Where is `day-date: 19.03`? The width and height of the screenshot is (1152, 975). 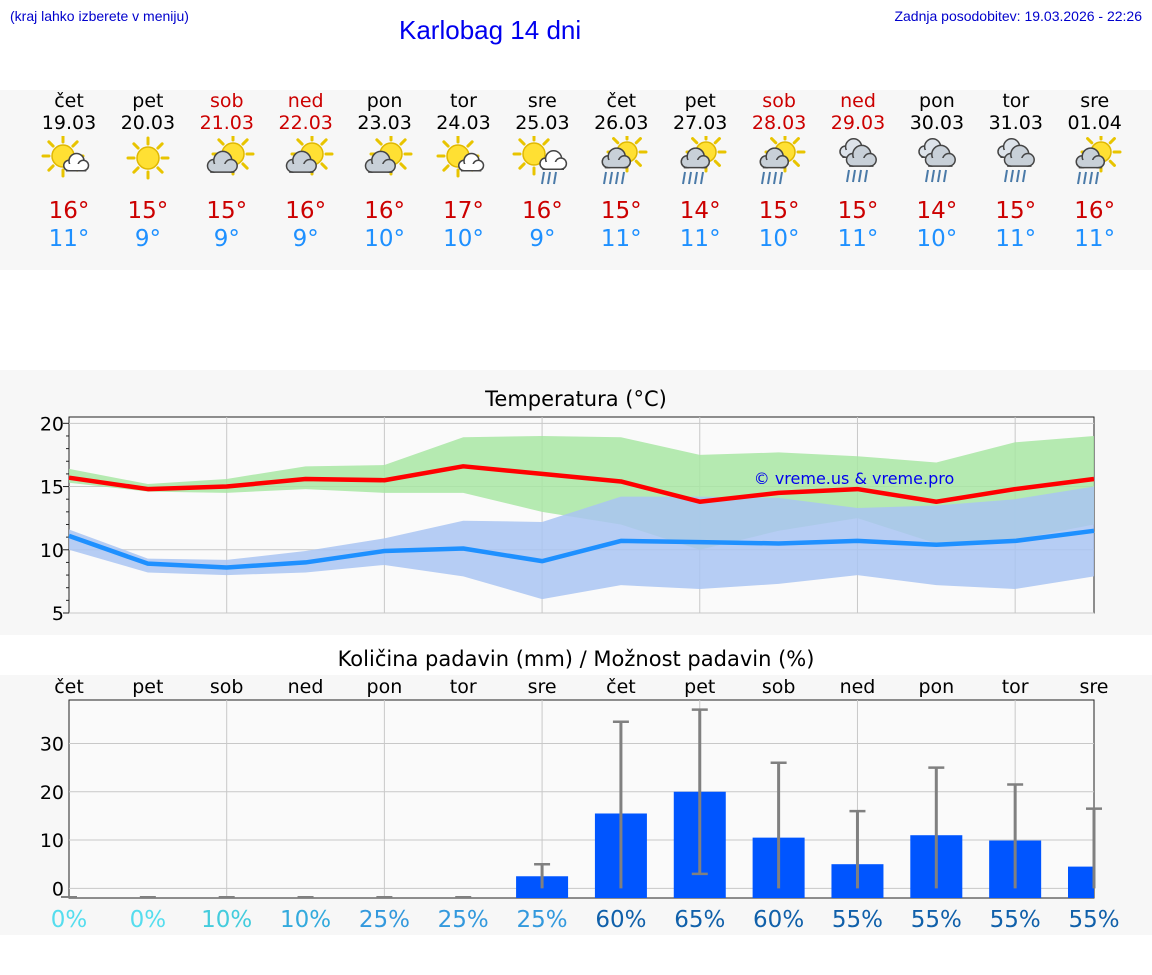
day-date: 19.03 is located at coordinates (69, 123).